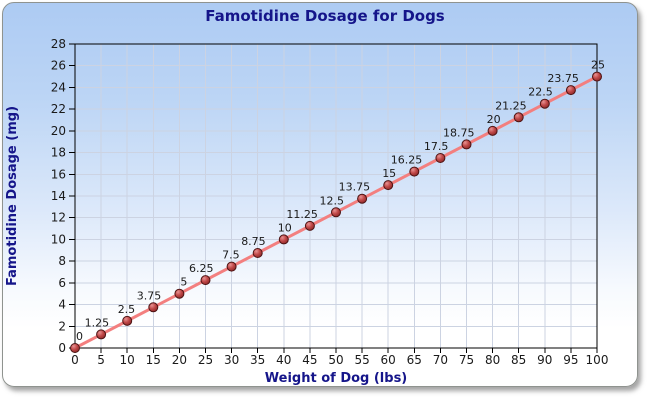 The width and height of the screenshot is (650, 400). I want to click on x-tick-label: 0, so click(75, 360).